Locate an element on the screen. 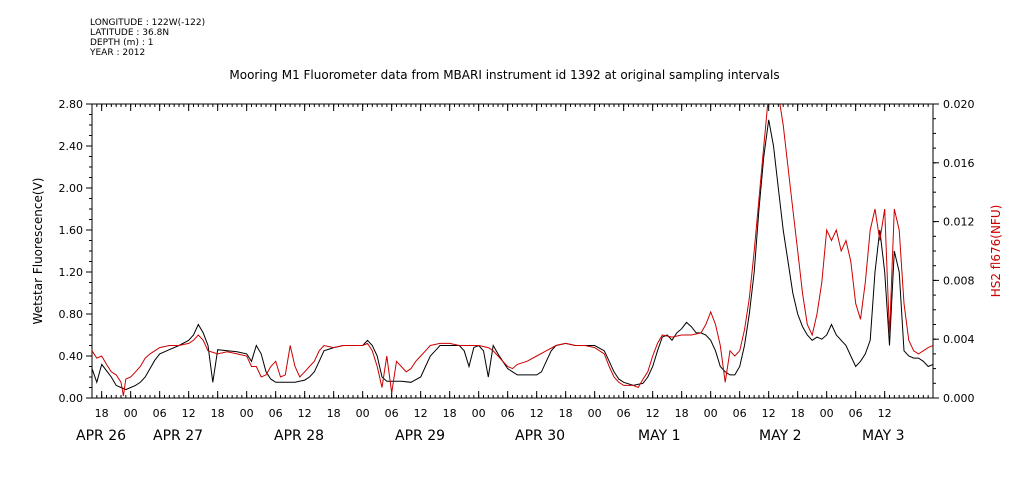  y2-tick-label: 0.012 is located at coordinates (959, 222).